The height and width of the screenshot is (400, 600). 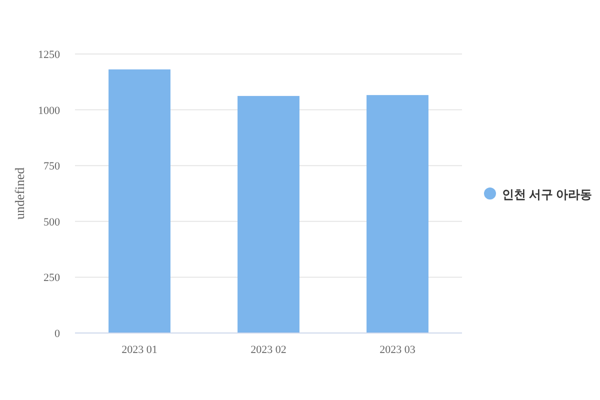 What do you see at coordinates (57, 334) in the screenshot?
I see `y-tick-label: 0` at bounding box center [57, 334].